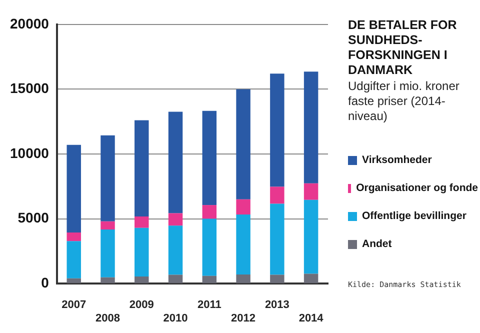 The image size is (480, 333). What do you see at coordinates (34, 218) in the screenshot?
I see `y-tick-label: 5000` at bounding box center [34, 218].